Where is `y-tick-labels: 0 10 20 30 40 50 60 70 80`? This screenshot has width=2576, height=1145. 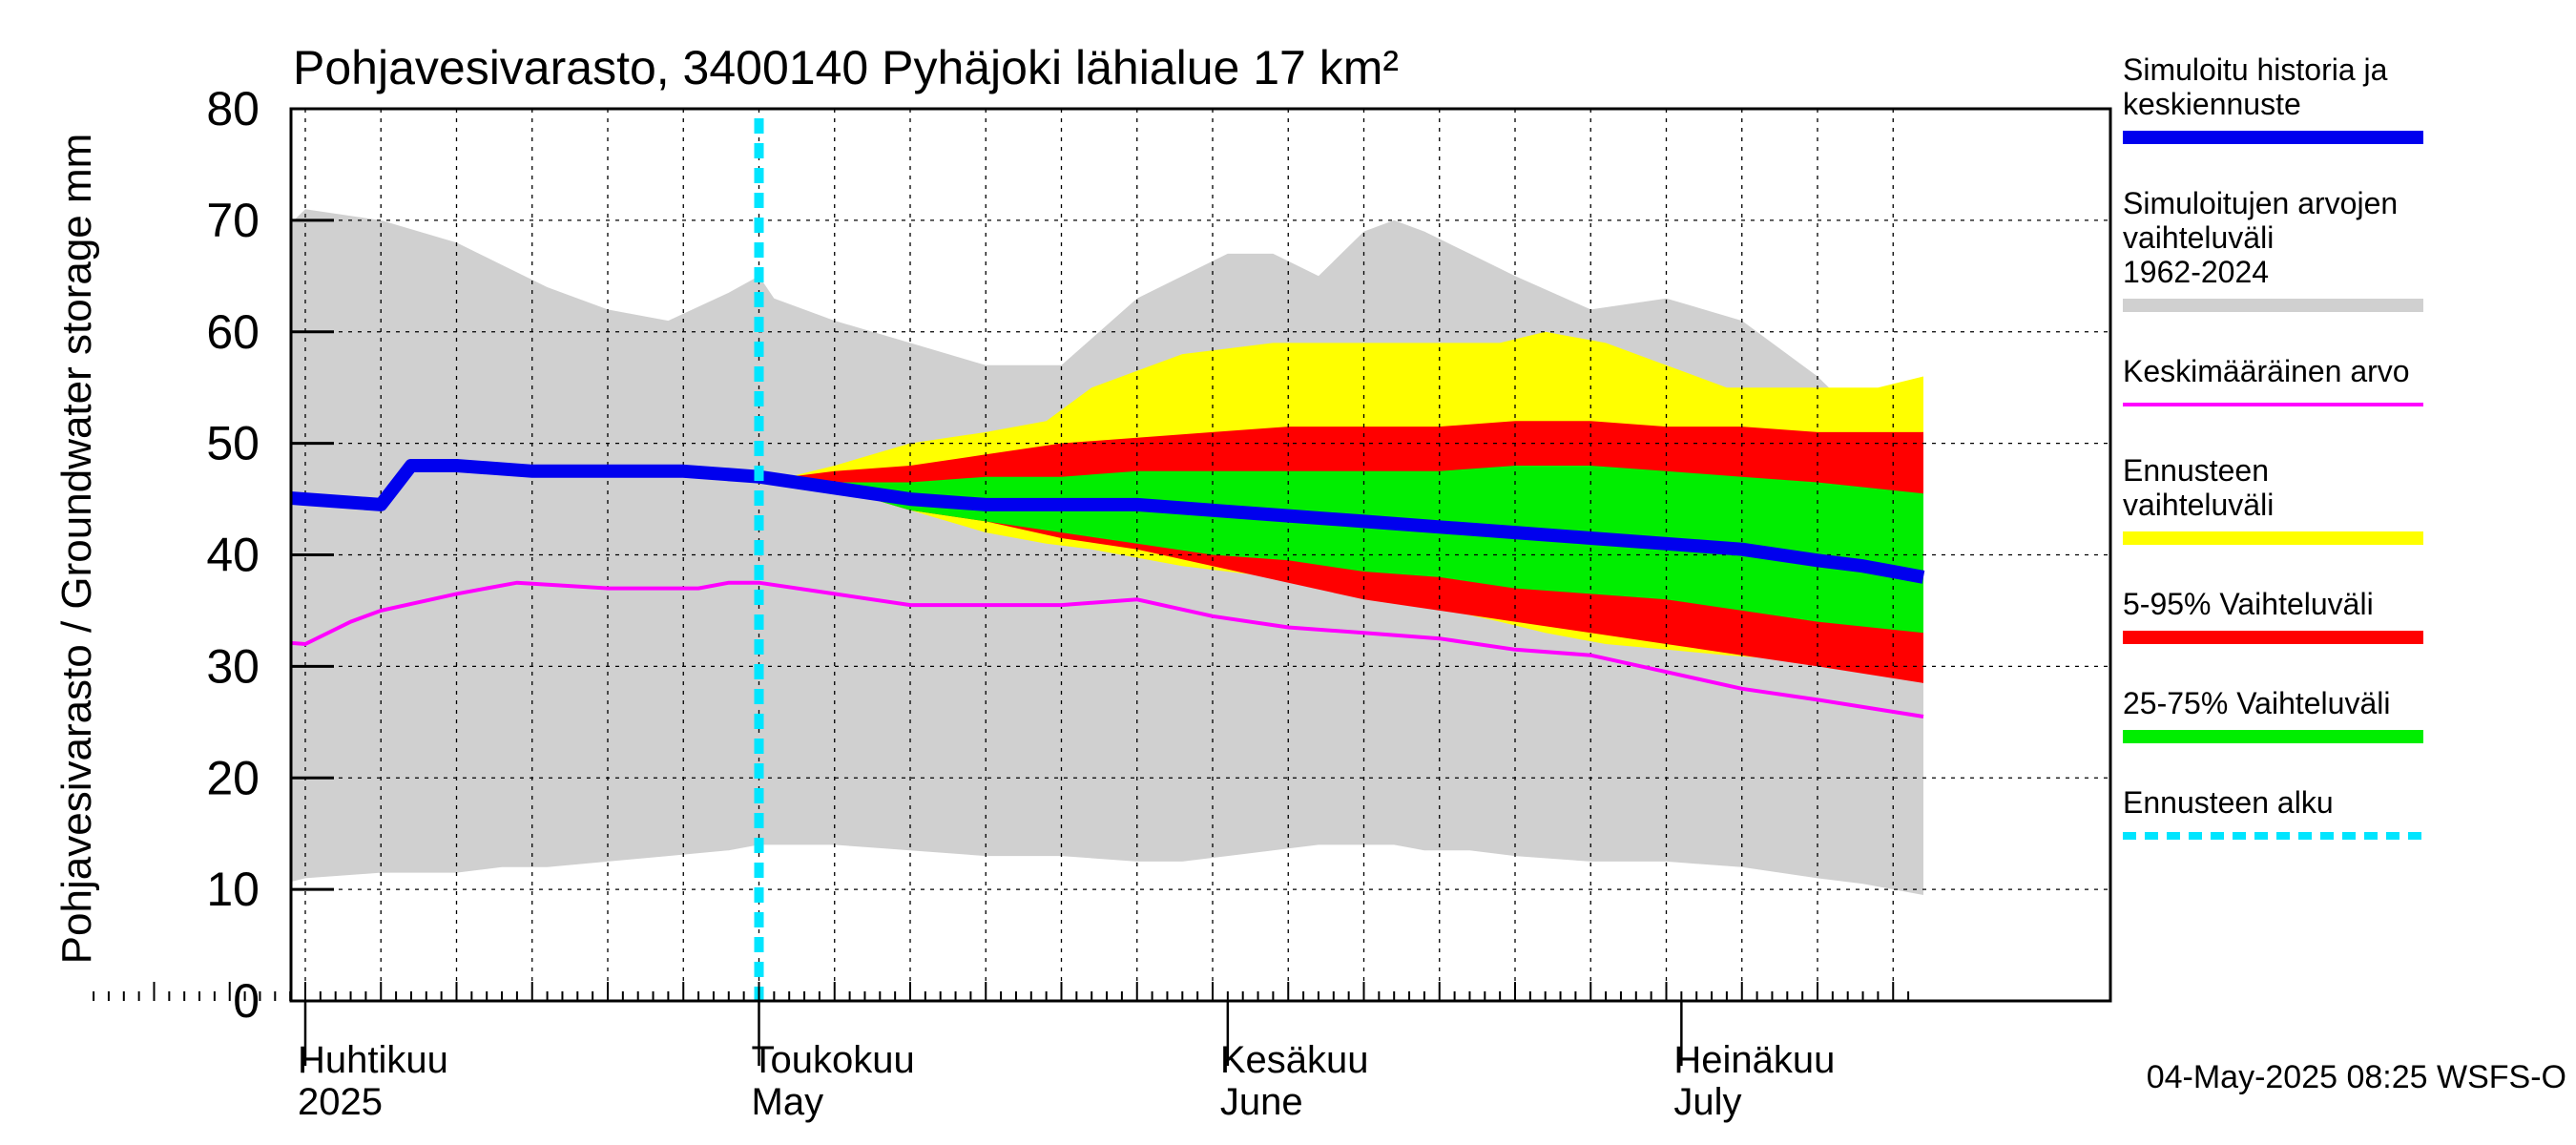
y-tick-labels: 0 10 20 30 40 50 60 70 80 is located at coordinates (233, 555).